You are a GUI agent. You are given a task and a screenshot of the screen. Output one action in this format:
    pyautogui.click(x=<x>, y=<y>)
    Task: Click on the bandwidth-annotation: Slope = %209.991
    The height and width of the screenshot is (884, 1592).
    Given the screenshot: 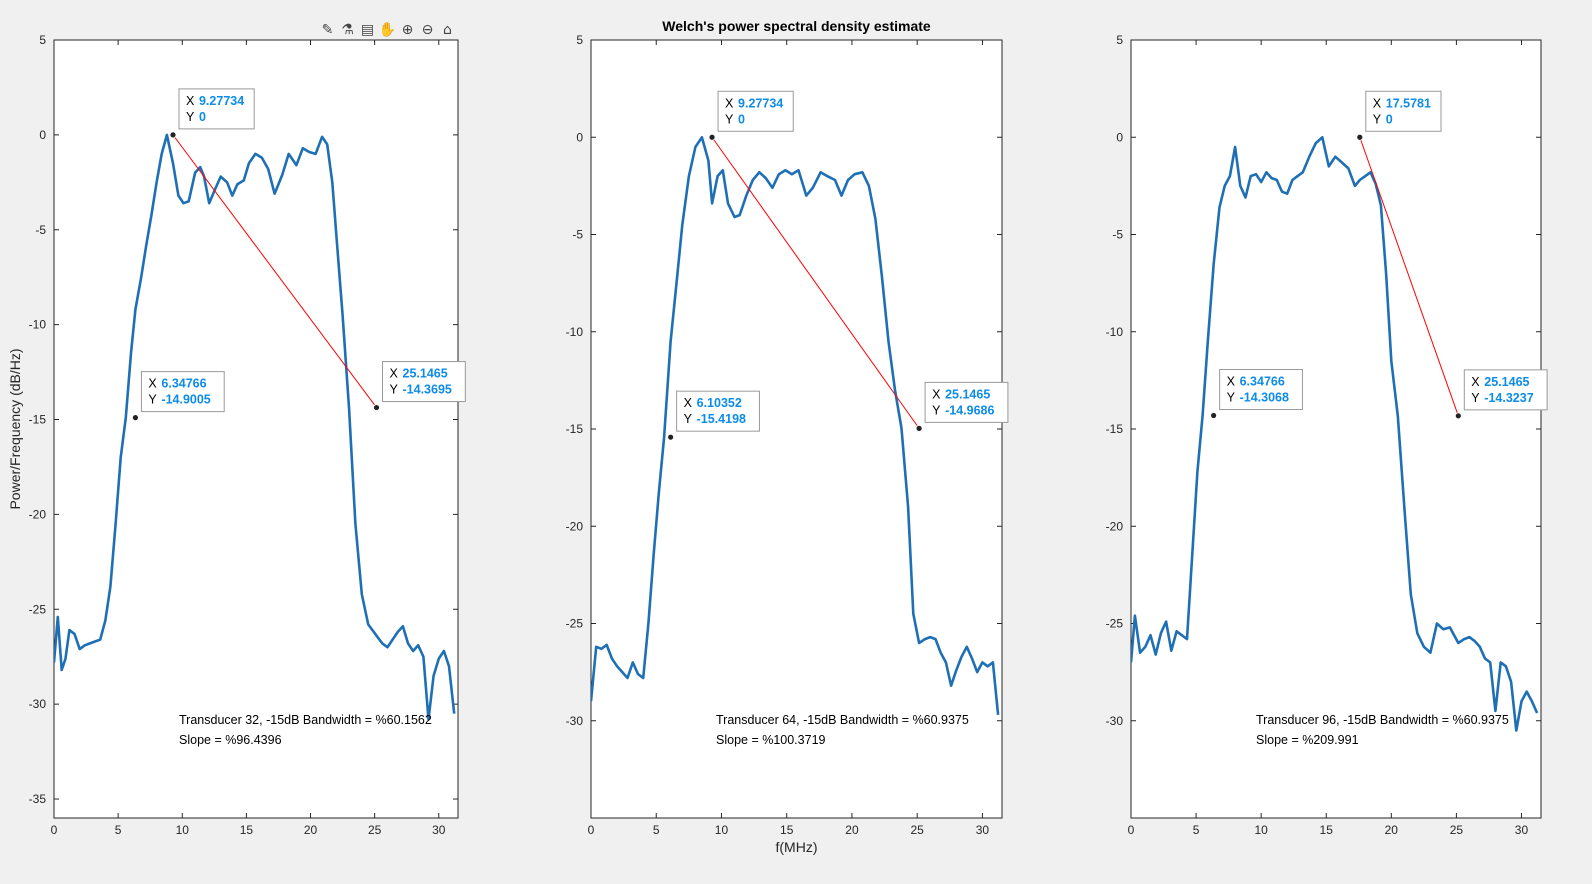 What is the action you would take?
    pyautogui.click(x=1307, y=740)
    